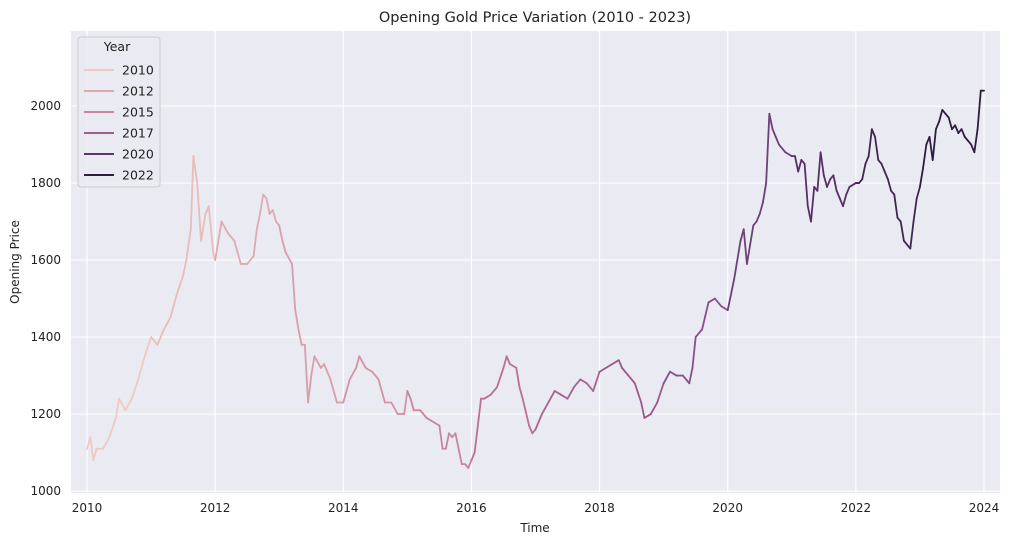 This screenshot has height=545, width=1010. Describe the element at coordinates (138, 70) in the screenshot. I see `legend-label: 2010` at that location.